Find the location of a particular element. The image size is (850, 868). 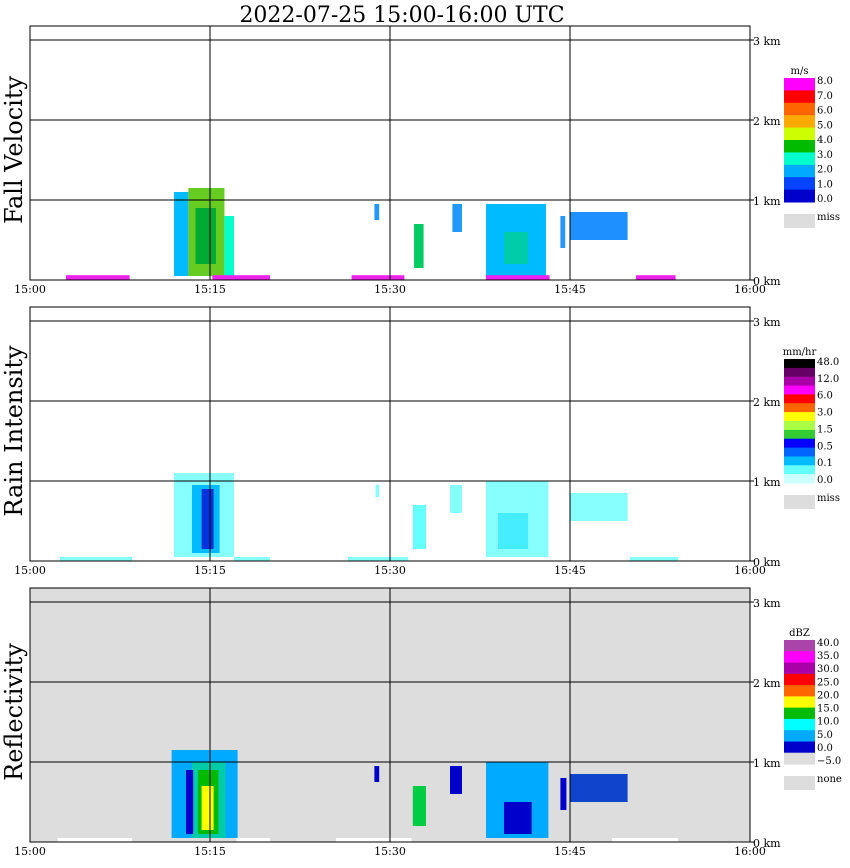

y-tick-label: 2 km is located at coordinates (767, 121).